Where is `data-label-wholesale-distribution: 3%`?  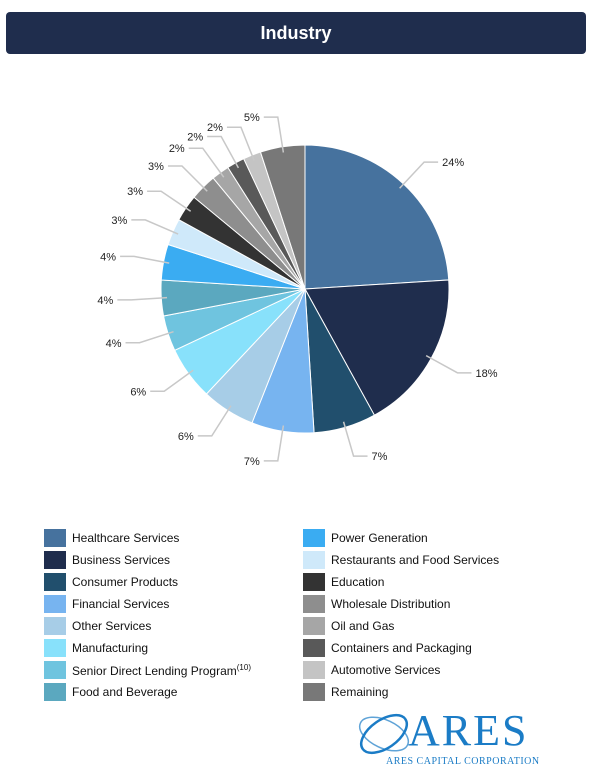
data-label-wholesale-distribution: 3% is located at coordinates (156, 167).